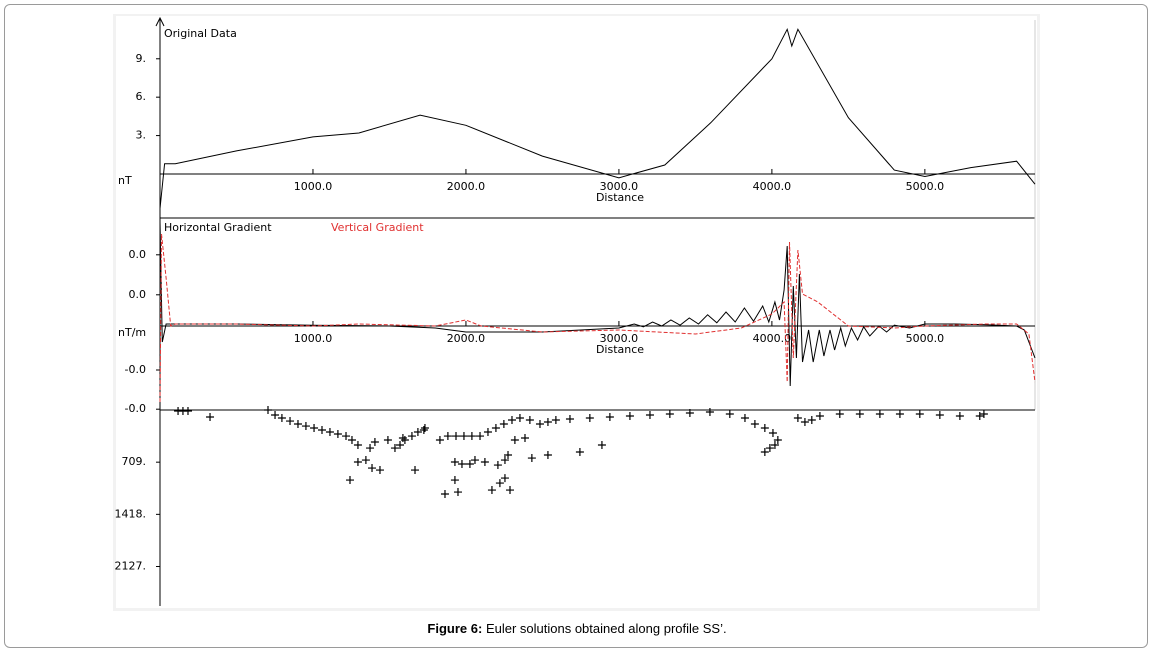 This screenshot has width=1154, height=654. I want to click on x-tick-label: 2000.0, so click(466, 338).